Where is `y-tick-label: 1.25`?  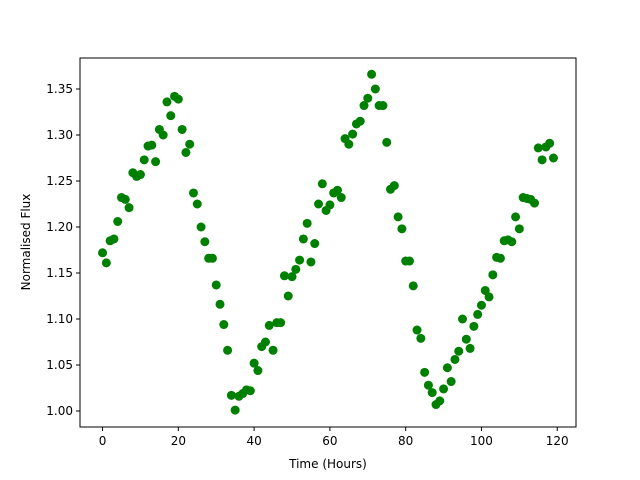
y-tick-label: 1.25 is located at coordinates (59, 181).